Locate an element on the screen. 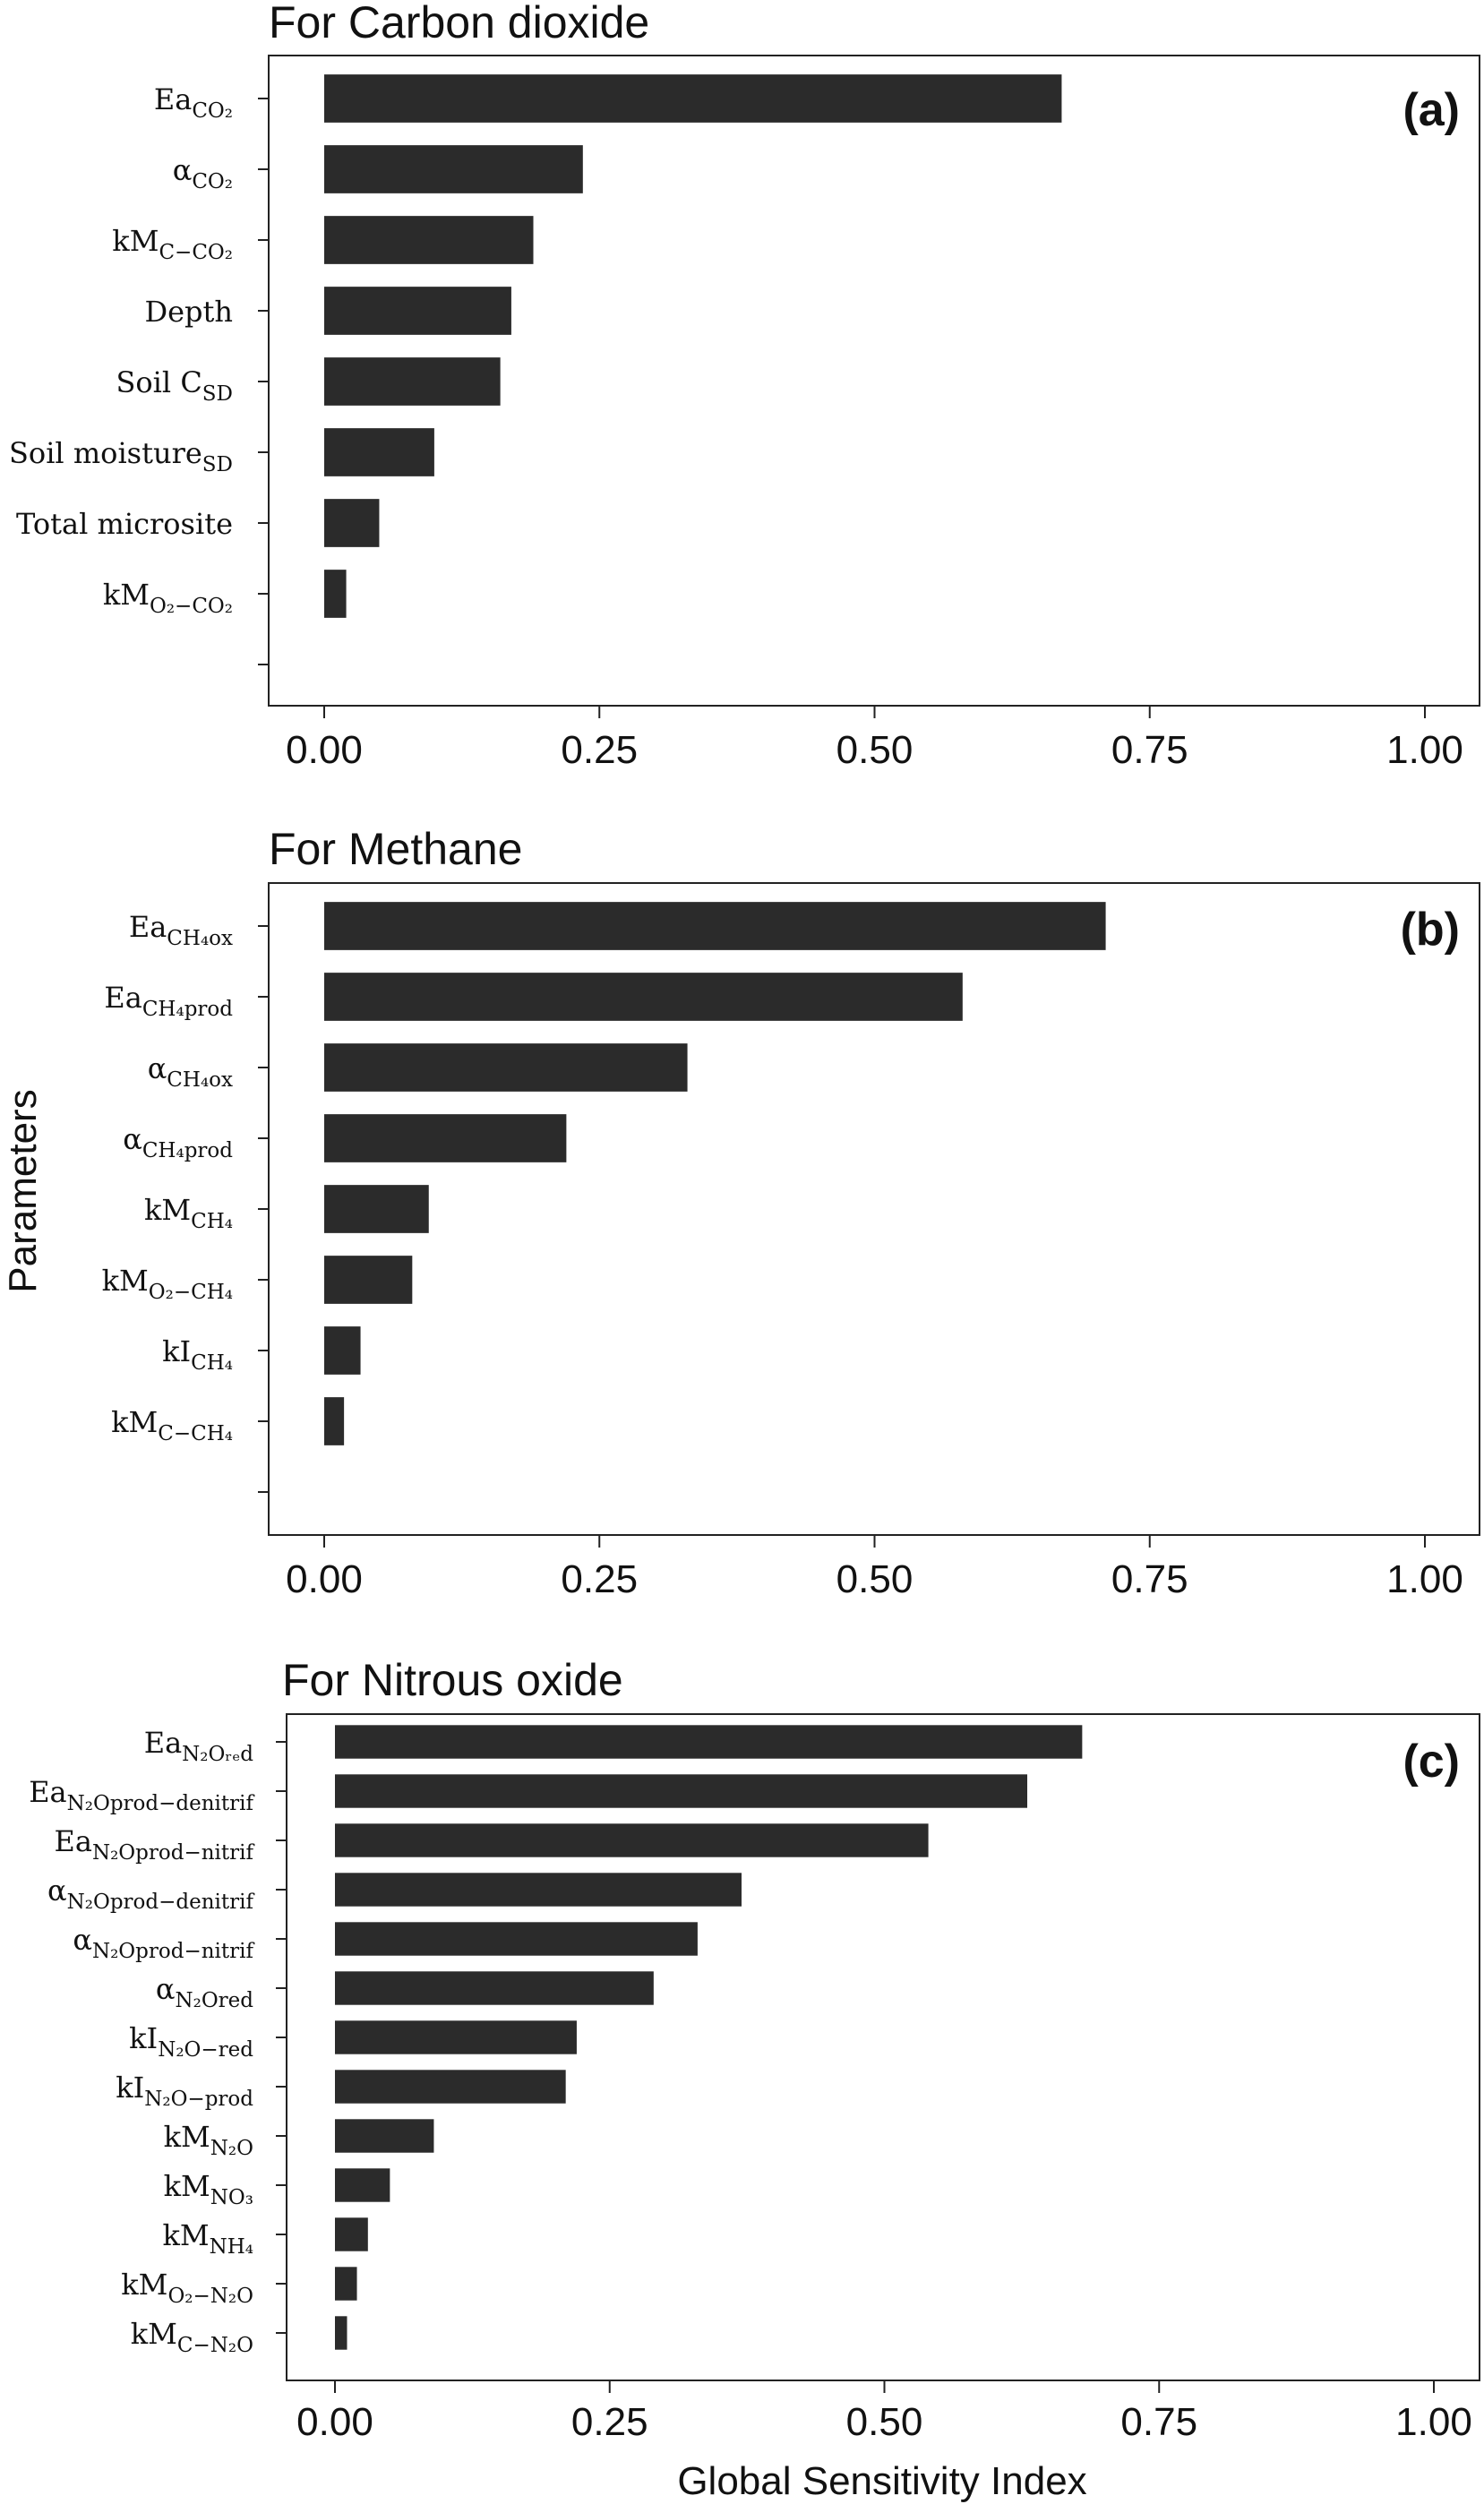  category-label: EaN₂Oprod−nitrif is located at coordinates (155, 1844).